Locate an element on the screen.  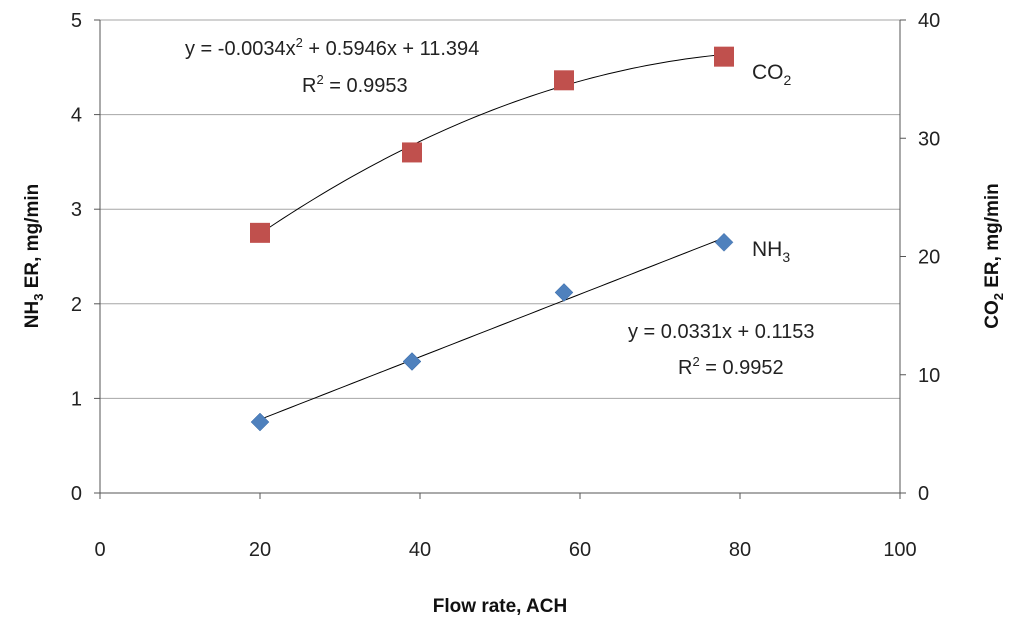
left-tick-label: 1 is located at coordinates (76, 399).